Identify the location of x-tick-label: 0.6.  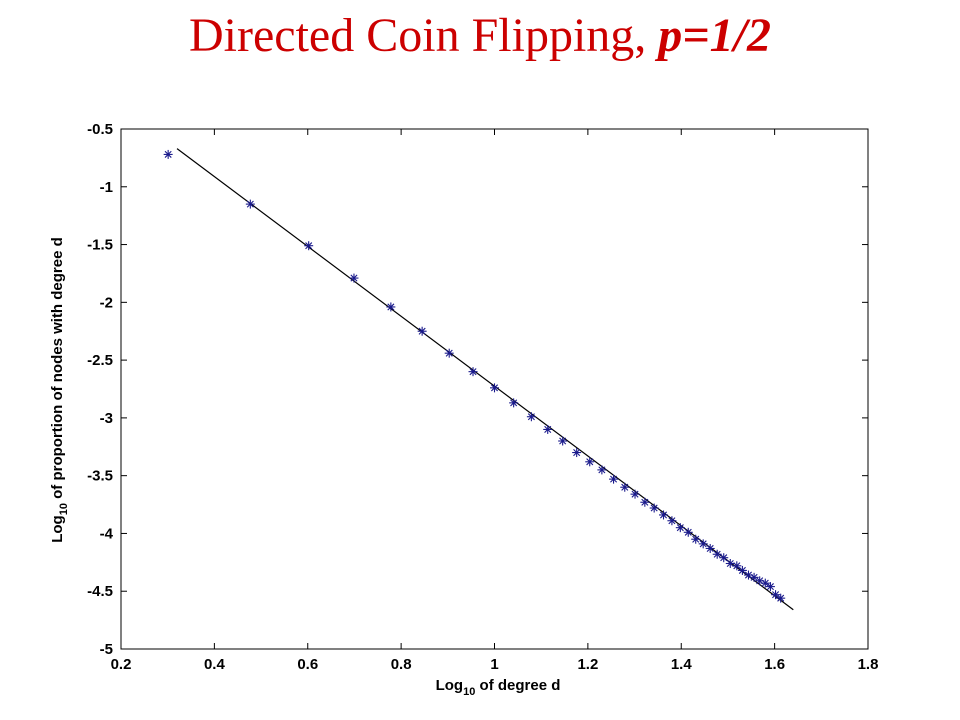
(307, 664).